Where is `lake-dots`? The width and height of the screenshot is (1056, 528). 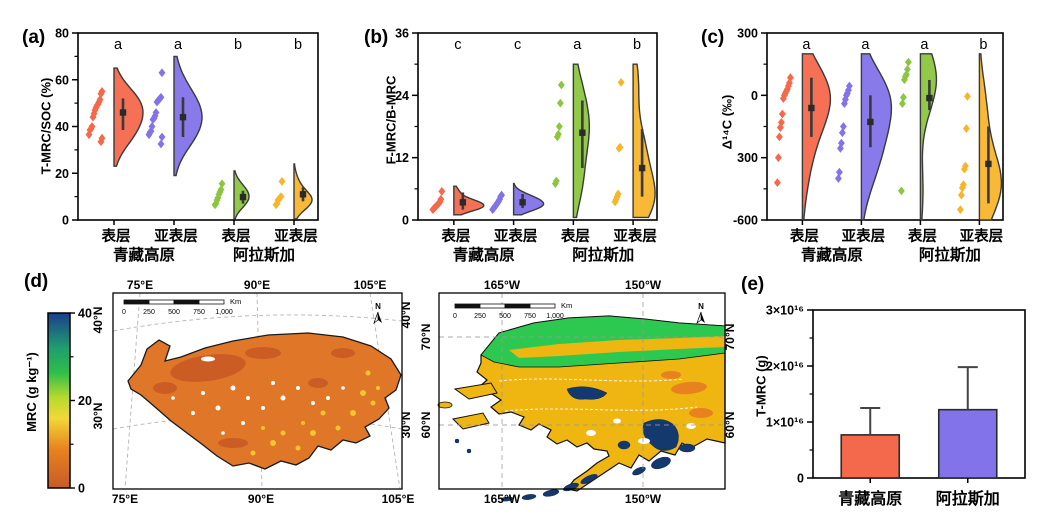 lake-dots is located at coordinates (258, 395).